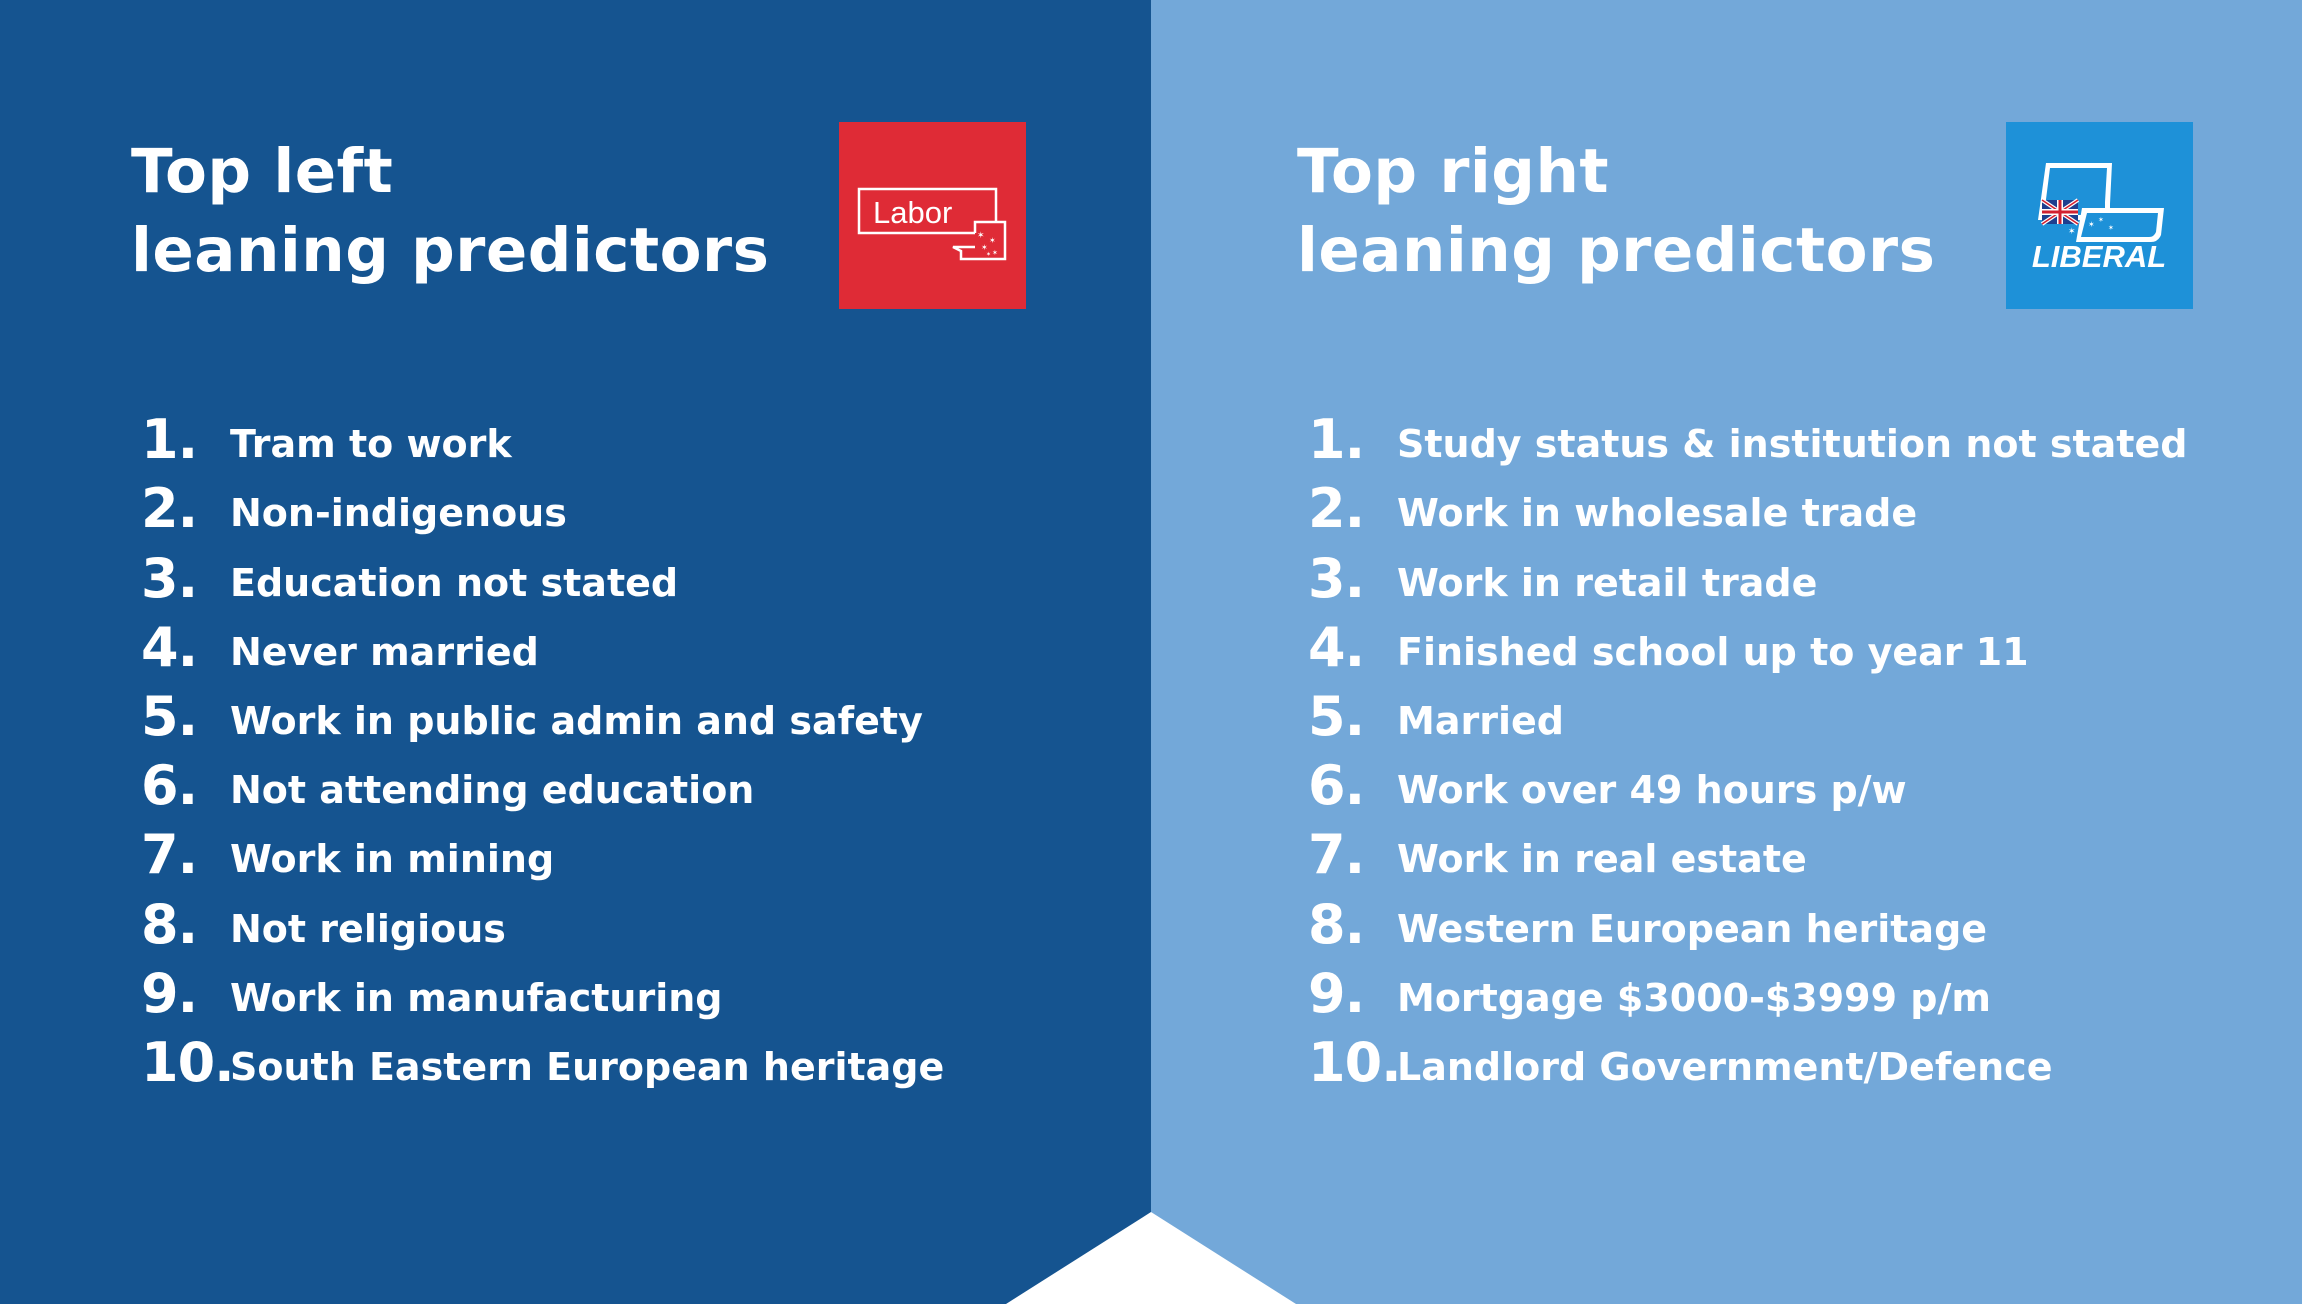 The height and width of the screenshot is (1304, 2302). I want to click on item-label: Work in wholesale trade, so click(1657, 513).